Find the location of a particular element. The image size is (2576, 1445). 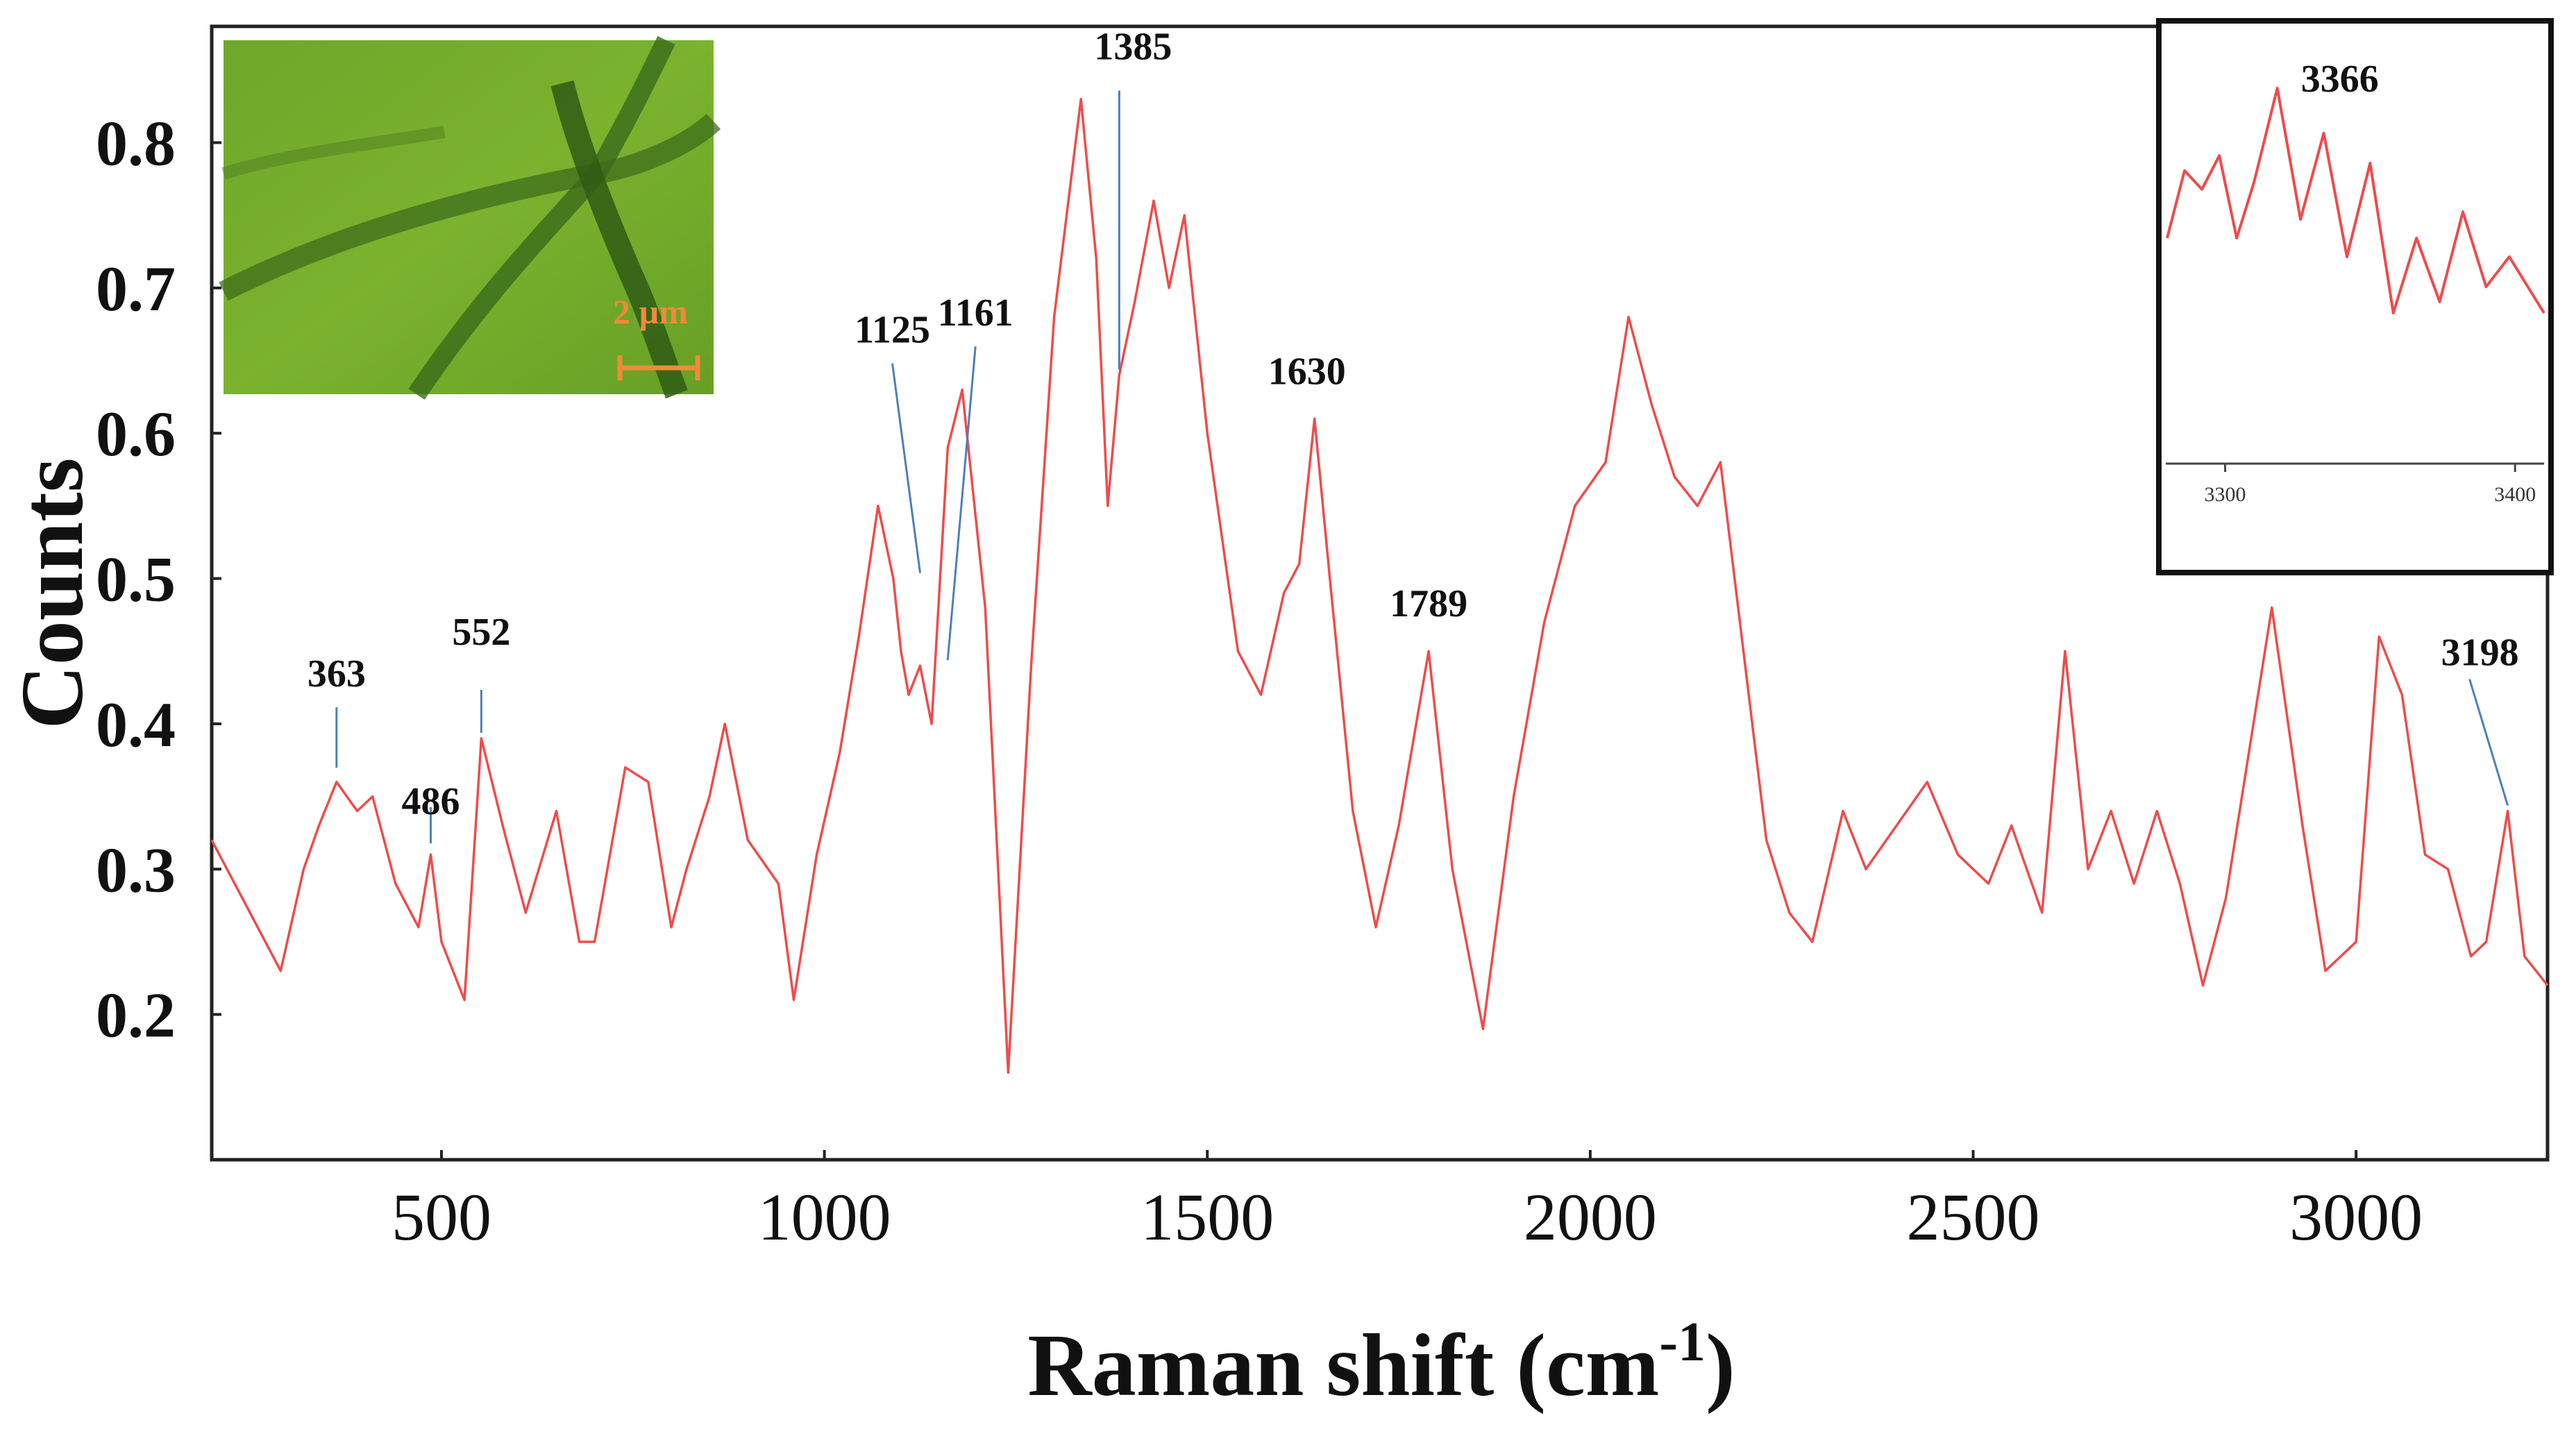

peak-label: 1161 is located at coordinates (975, 313).